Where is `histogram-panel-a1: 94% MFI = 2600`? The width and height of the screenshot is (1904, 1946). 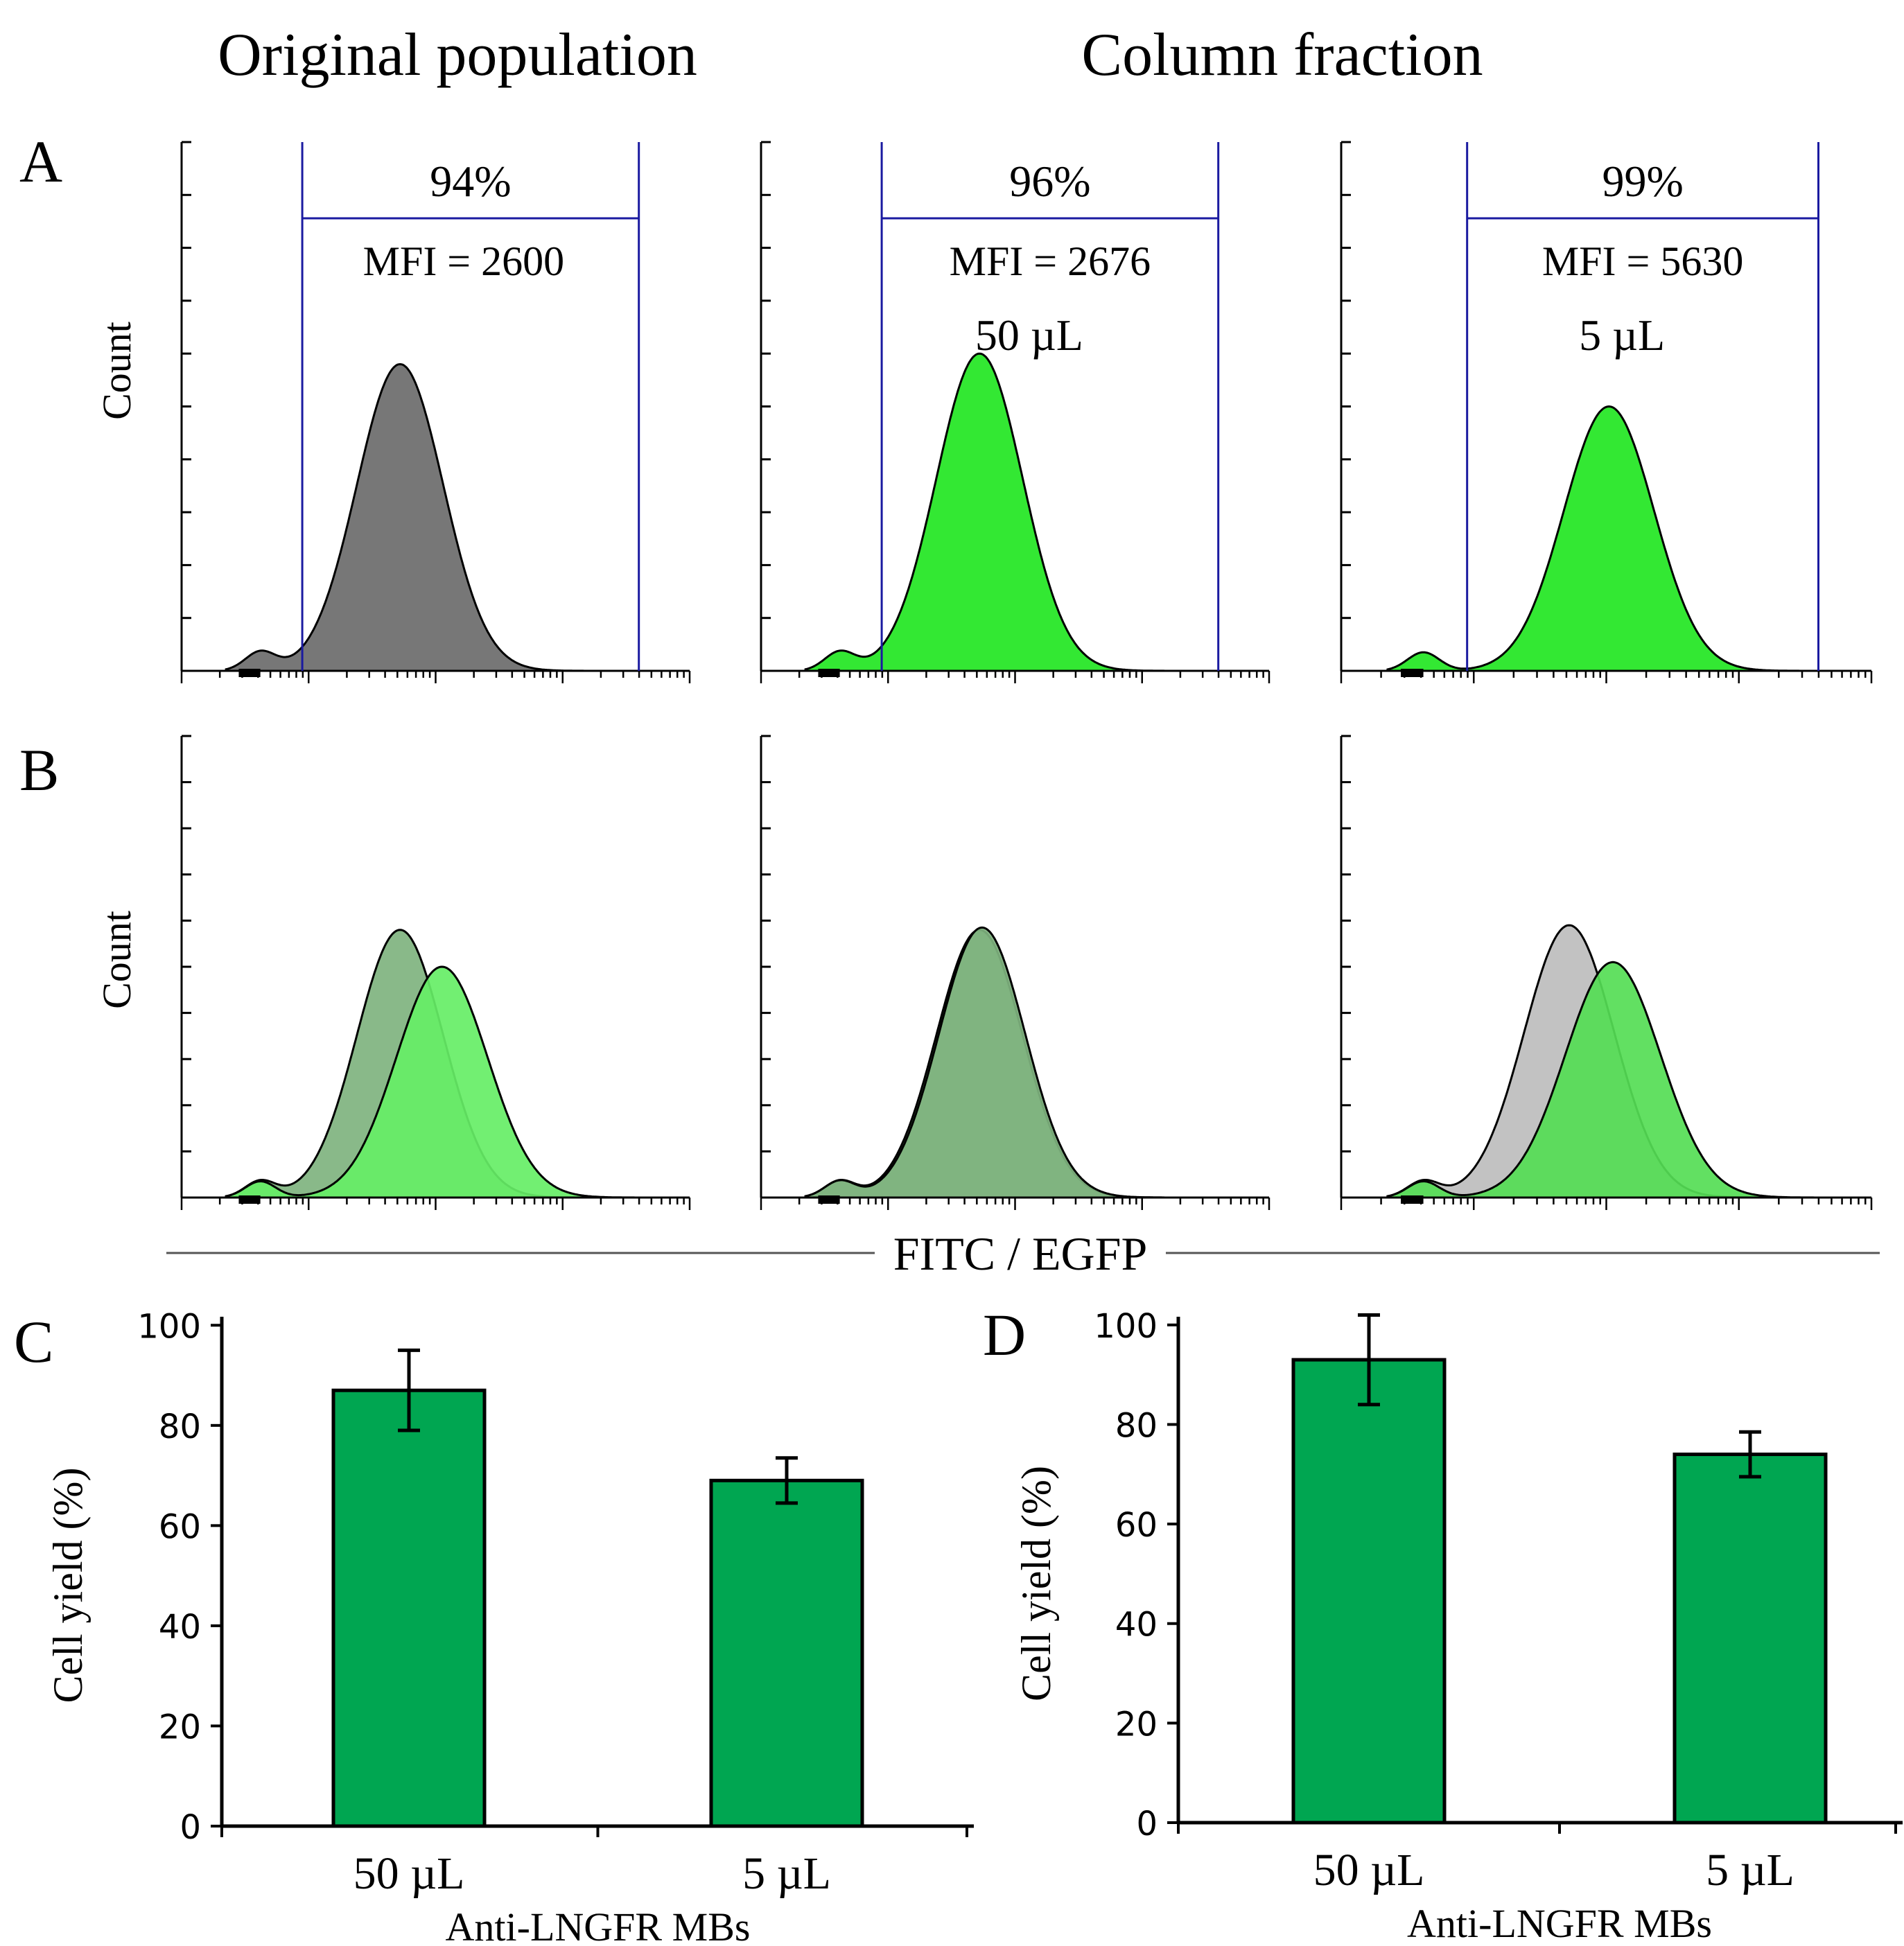 histogram-panel-a1: 94% MFI = 2600 is located at coordinates (435, 412).